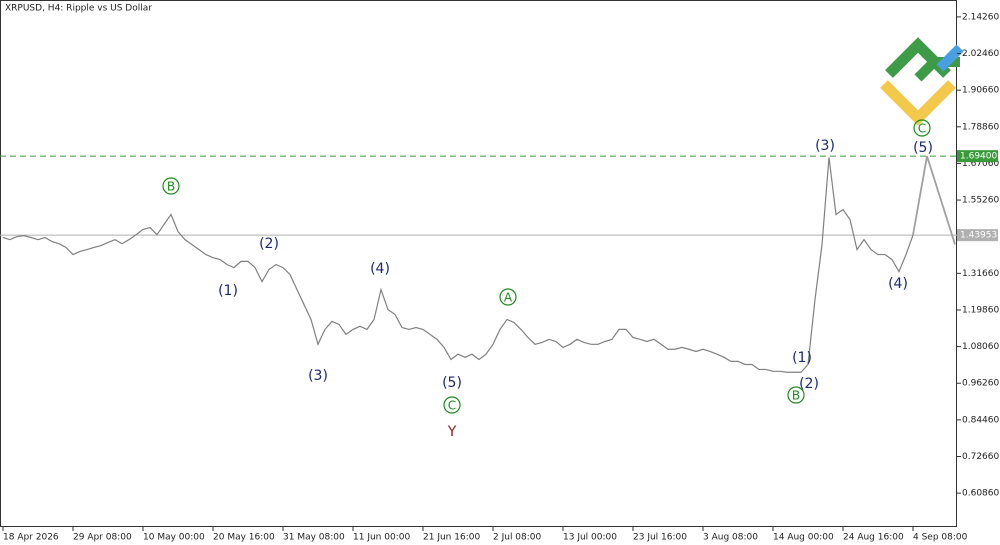 The height and width of the screenshot is (545, 1000). I want to click on wave-label: Y, so click(452, 432).